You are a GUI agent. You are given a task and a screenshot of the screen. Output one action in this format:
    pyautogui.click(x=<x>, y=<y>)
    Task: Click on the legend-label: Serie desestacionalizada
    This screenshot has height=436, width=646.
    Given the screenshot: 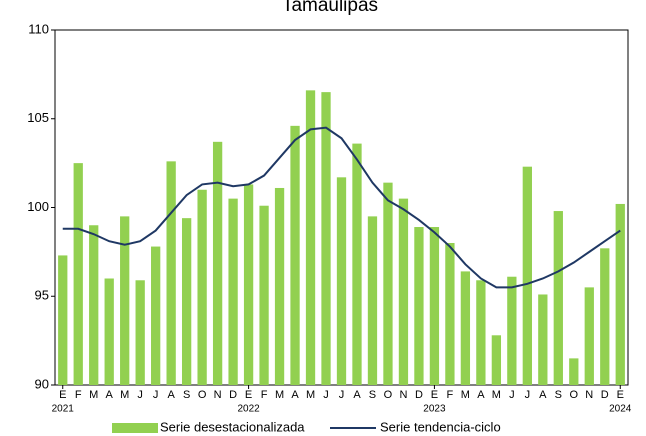 What is the action you would take?
    pyautogui.click(x=232, y=426)
    